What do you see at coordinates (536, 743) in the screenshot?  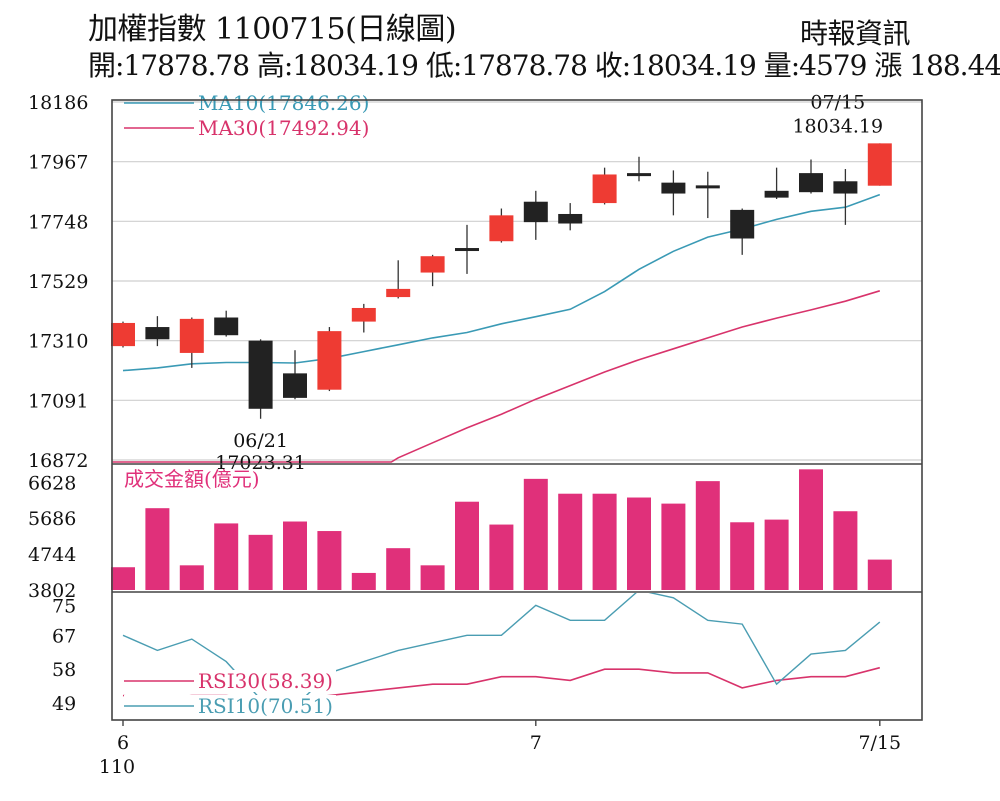 I see `x-tick-label: 7` at bounding box center [536, 743].